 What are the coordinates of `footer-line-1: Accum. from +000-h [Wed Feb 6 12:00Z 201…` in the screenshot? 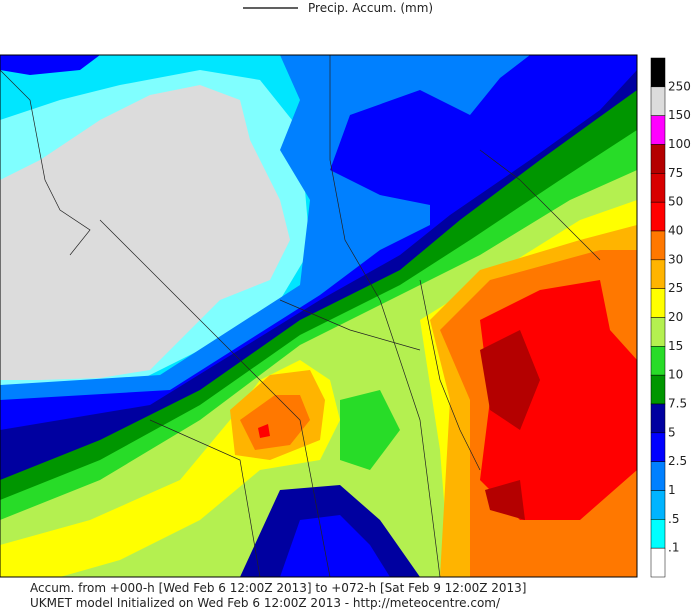 It's located at (278, 588).